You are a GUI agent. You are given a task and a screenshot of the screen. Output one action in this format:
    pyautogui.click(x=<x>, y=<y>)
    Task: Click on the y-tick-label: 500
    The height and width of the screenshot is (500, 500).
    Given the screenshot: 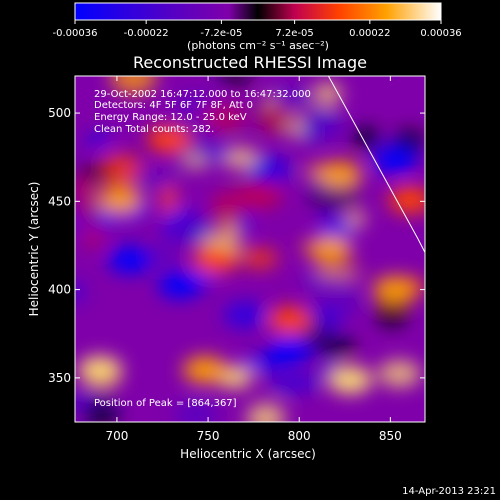 What is the action you would take?
    pyautogui.click(x=59, y=113)
    